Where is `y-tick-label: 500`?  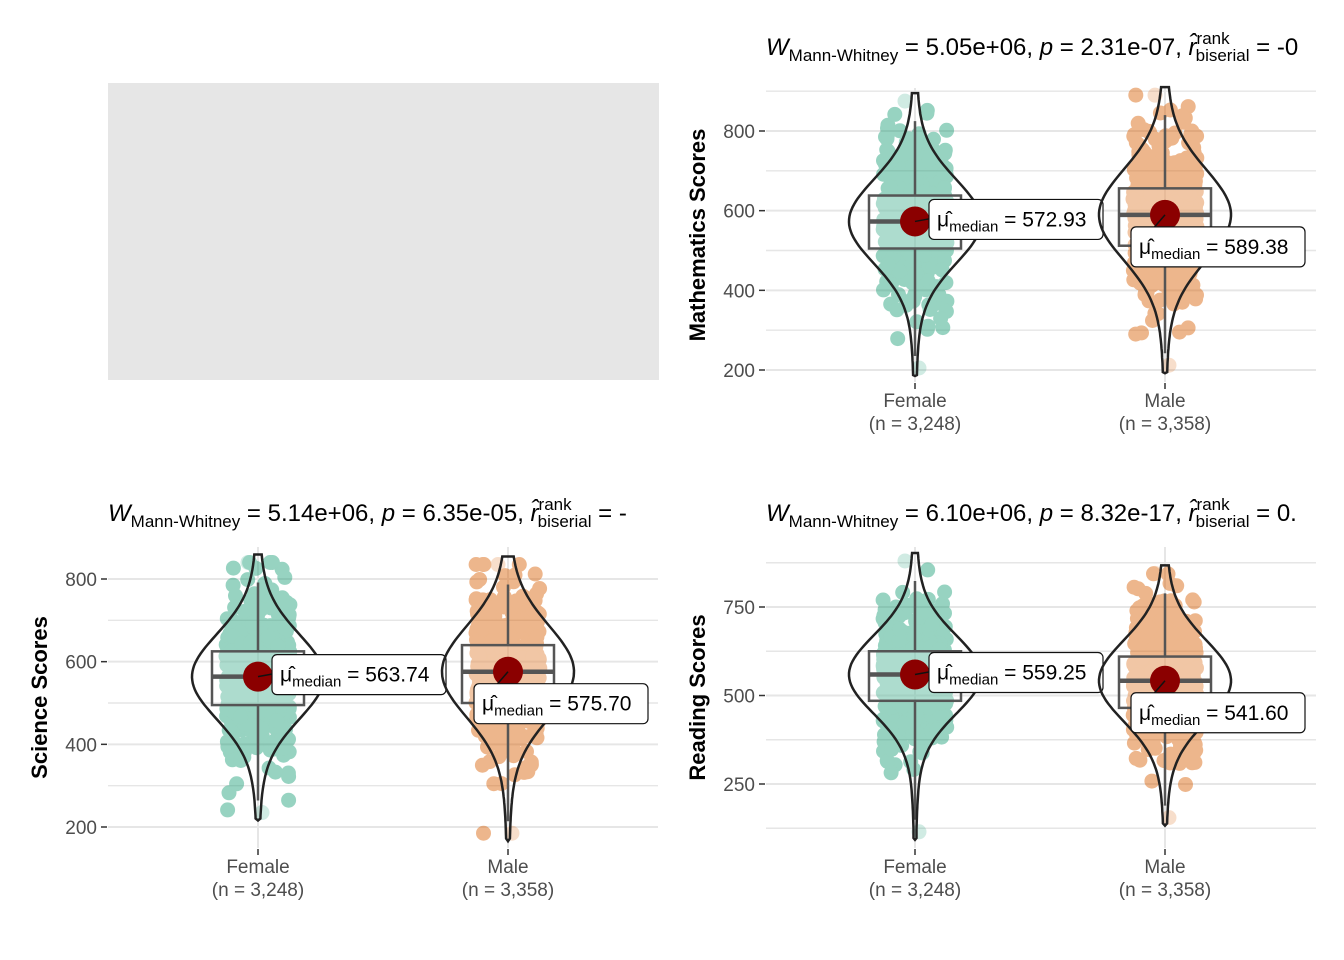 y-tick-label: 500 is located at coordinates (739, 697).